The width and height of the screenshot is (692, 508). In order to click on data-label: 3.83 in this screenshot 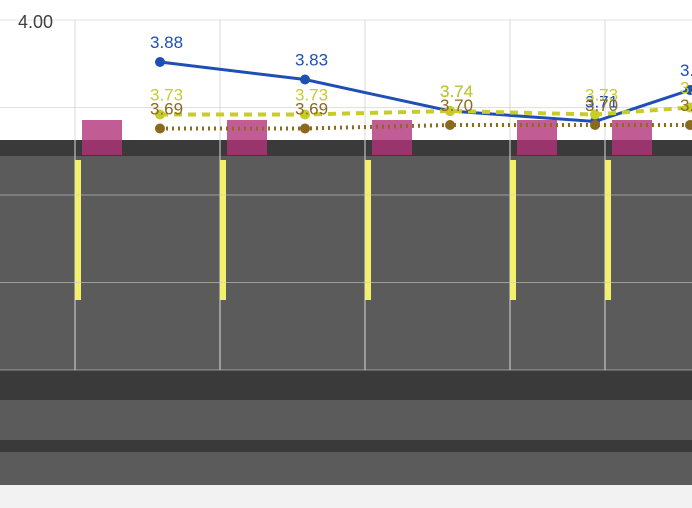, I will do `click(311, 60)`.